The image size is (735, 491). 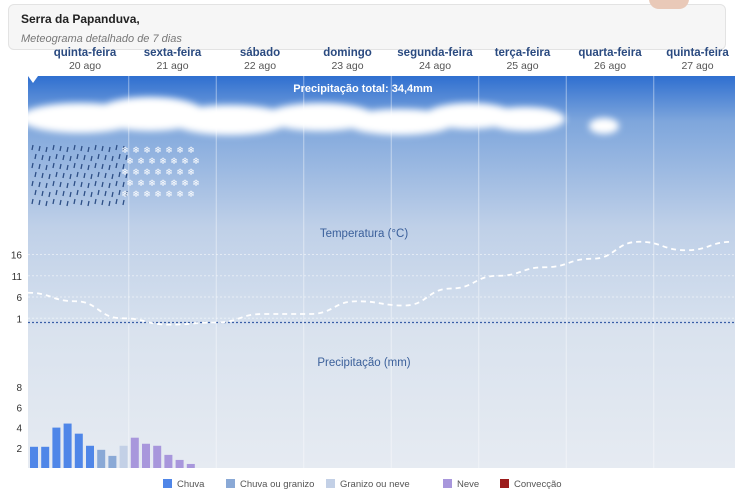 What do you see at coordinates (468, 484) in the screenshot?
I see `legend-label: Neve` at bounding box center [468, 484].